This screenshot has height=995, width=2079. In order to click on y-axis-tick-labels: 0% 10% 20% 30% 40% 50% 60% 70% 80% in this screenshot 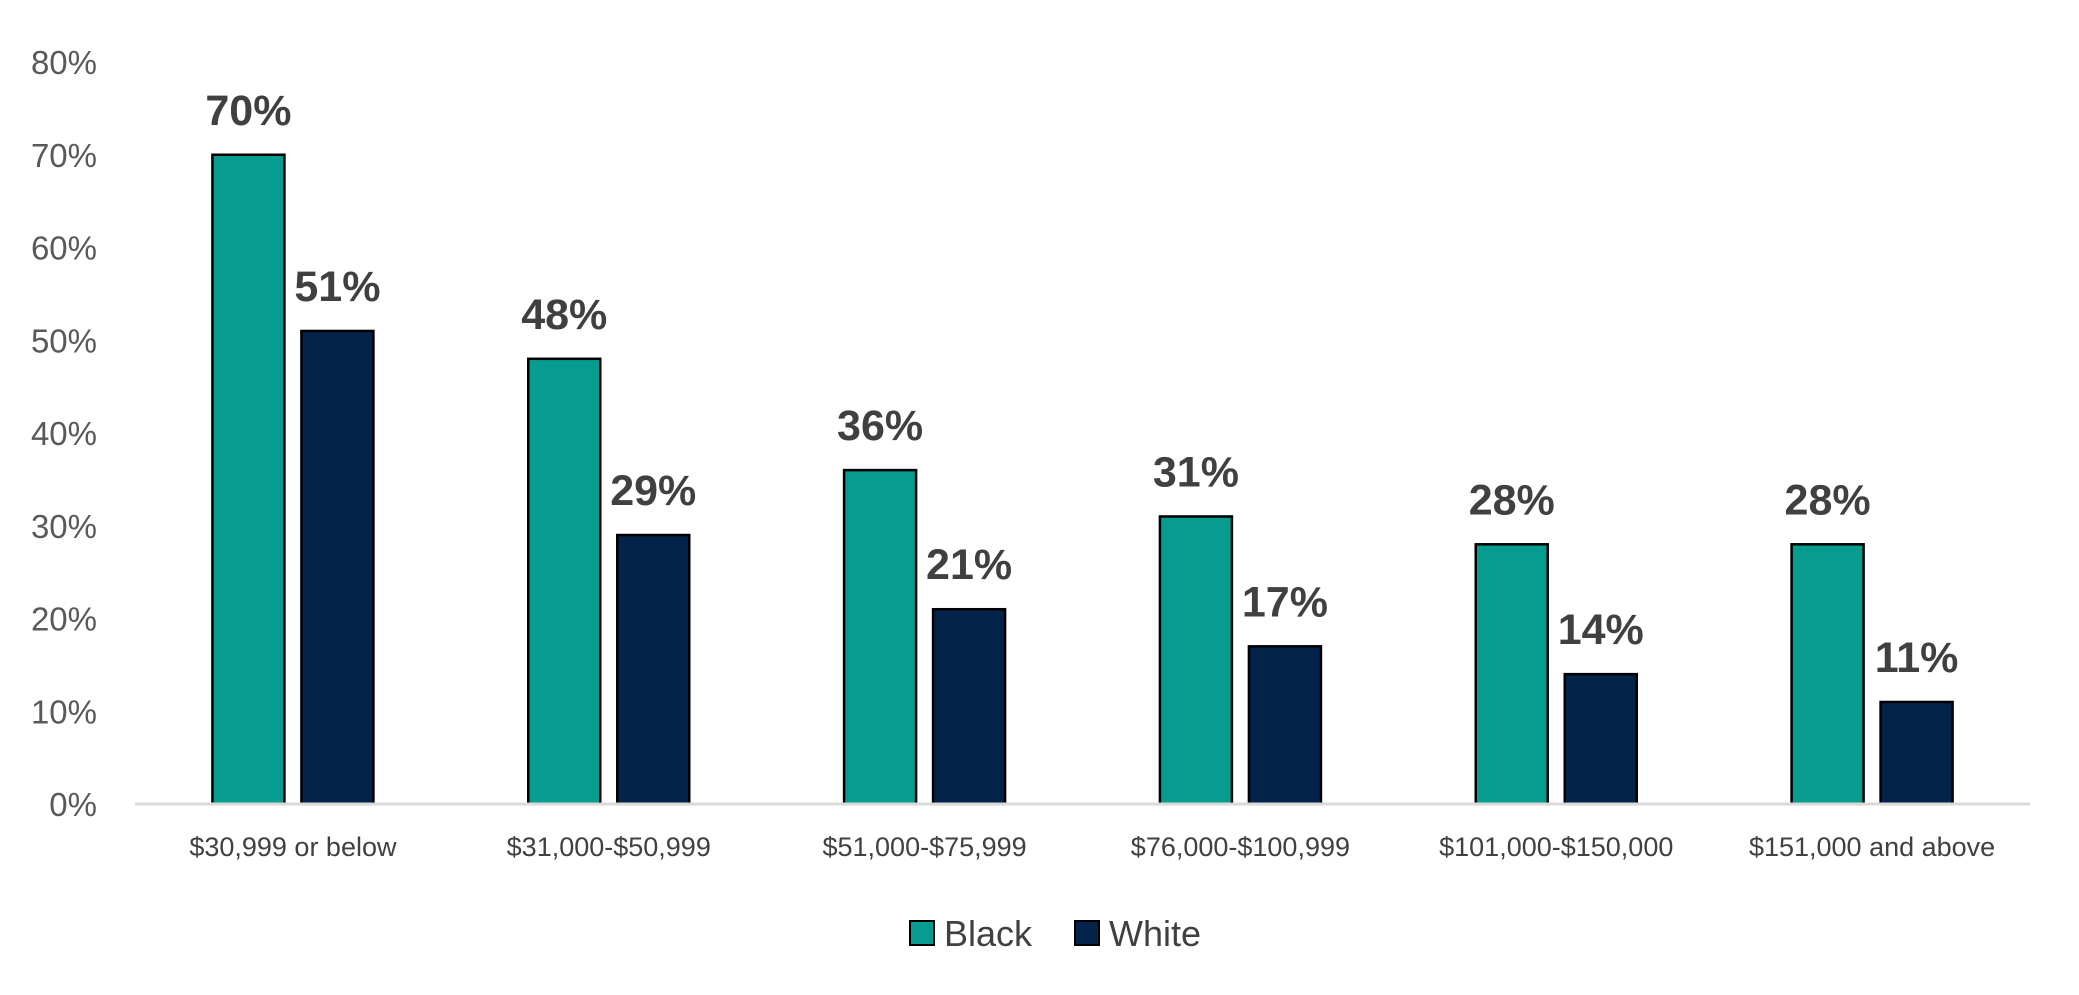, I will do `click(64, 433)`.